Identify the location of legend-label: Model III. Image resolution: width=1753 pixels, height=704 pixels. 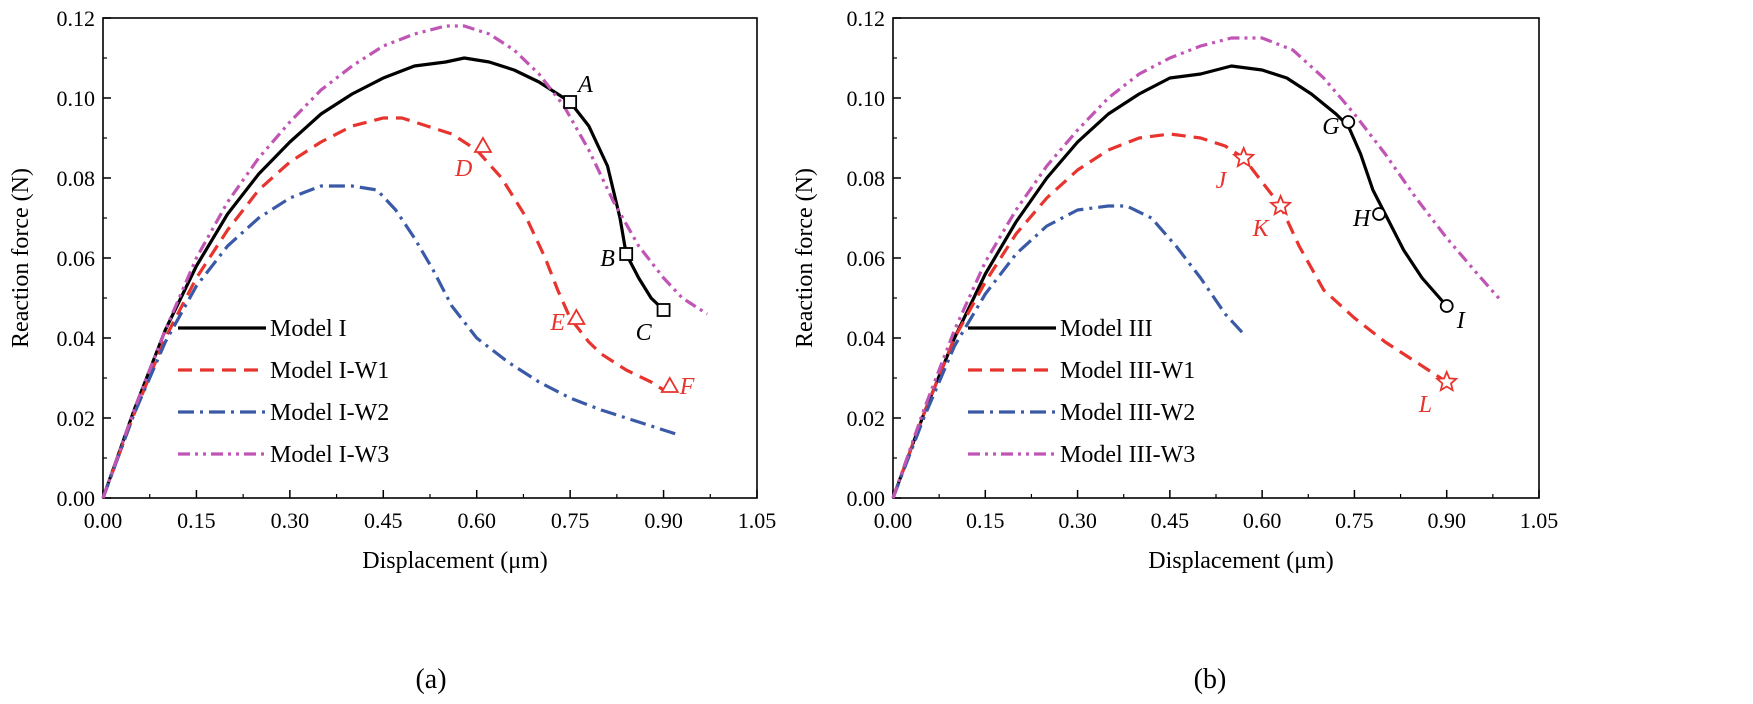
(1106, 329).